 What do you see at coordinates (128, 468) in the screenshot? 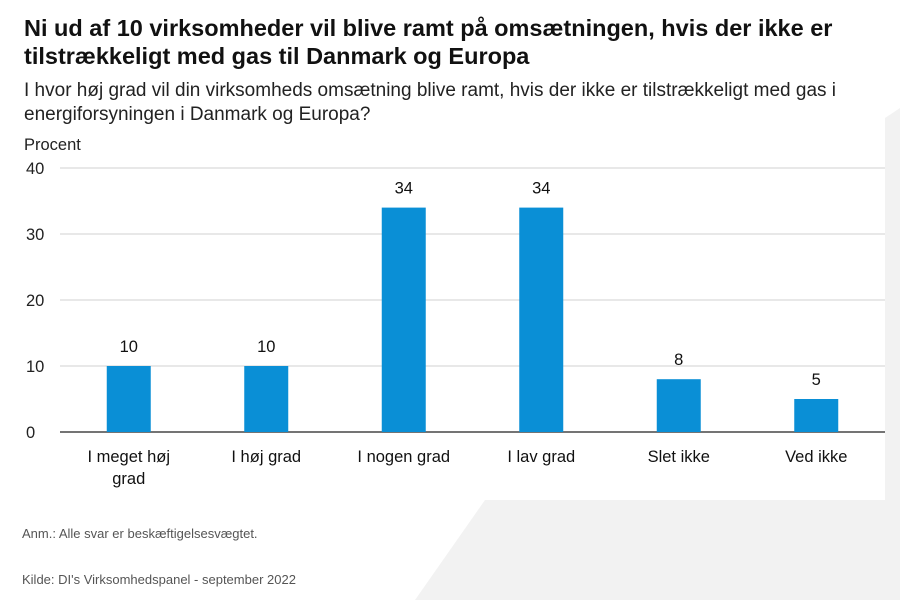
I see `x-tick-label: I meget høj grad` at bounding box center [128, 468].